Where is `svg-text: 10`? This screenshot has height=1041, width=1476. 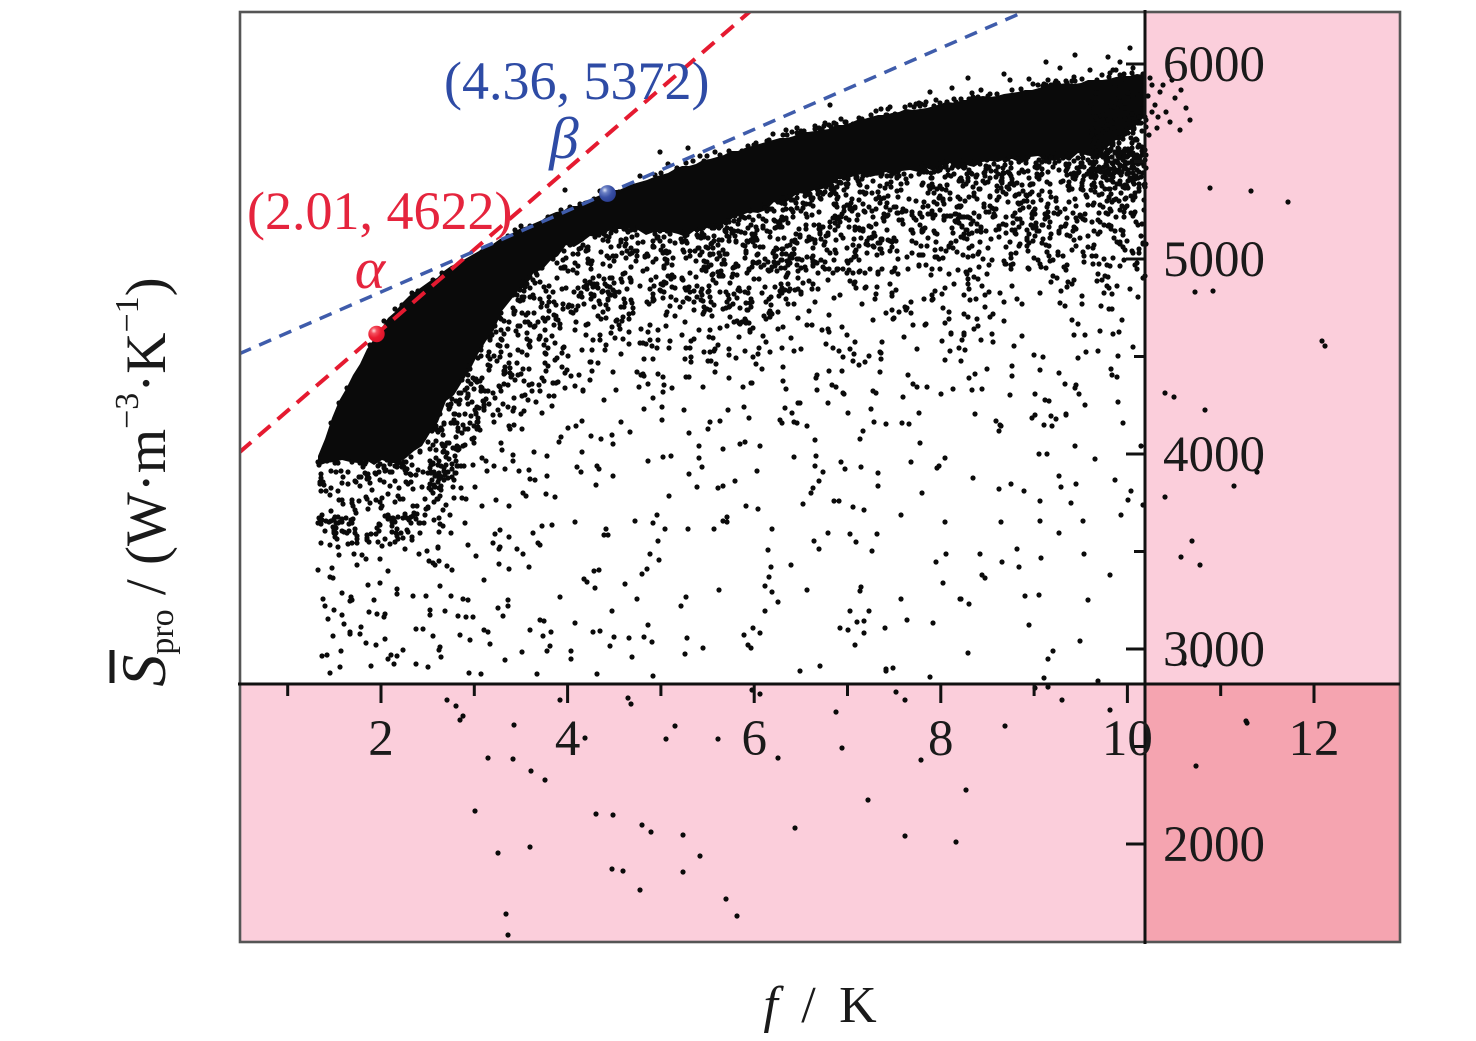 svg-text: 10 is located at coordinates (1127, 739).